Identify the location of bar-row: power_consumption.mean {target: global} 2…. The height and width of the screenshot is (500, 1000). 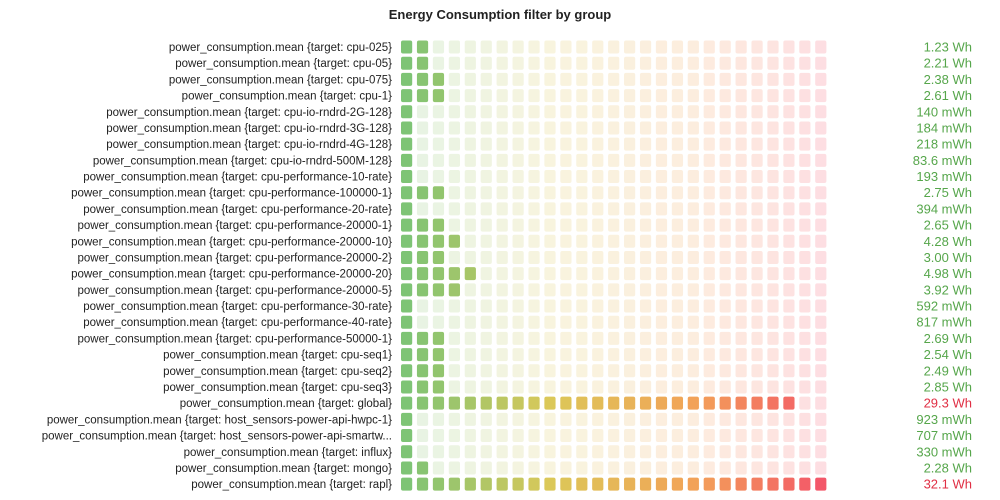
(576, 403).